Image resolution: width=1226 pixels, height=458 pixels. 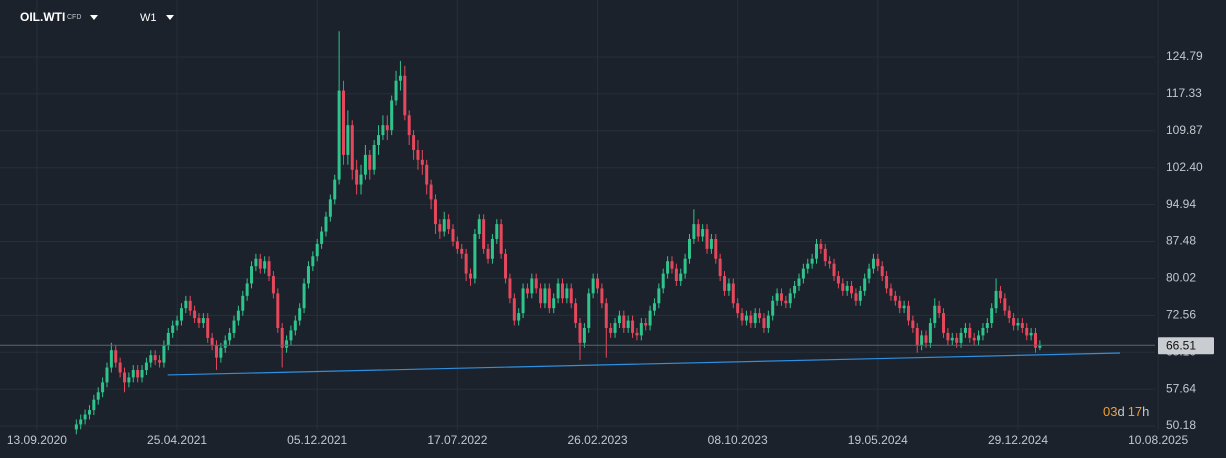 I want to click on trendline, so click(x=643, y=364).